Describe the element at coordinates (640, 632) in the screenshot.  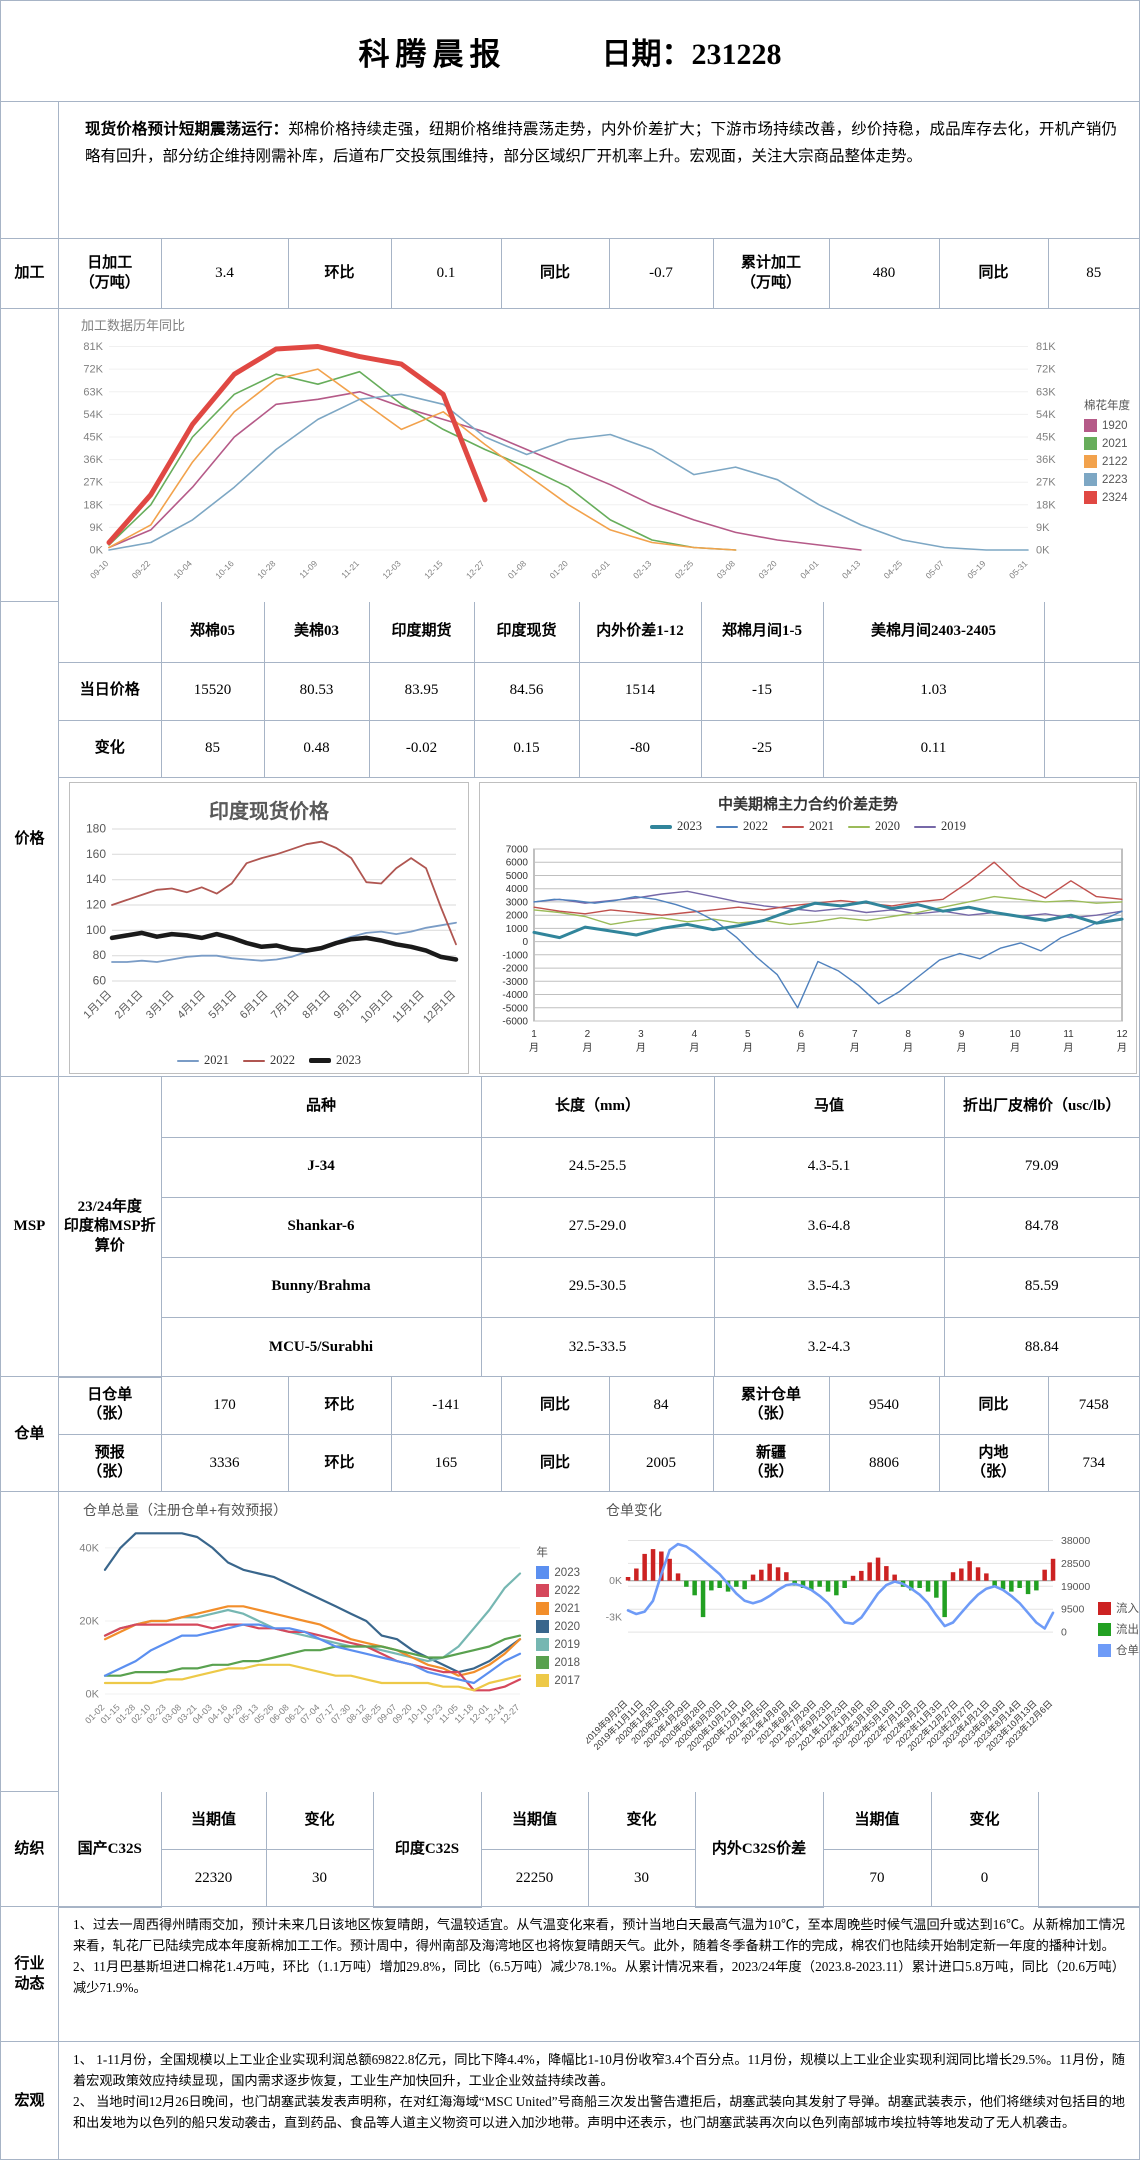
I see `price-col-header: 内外价差1-12` at that location.